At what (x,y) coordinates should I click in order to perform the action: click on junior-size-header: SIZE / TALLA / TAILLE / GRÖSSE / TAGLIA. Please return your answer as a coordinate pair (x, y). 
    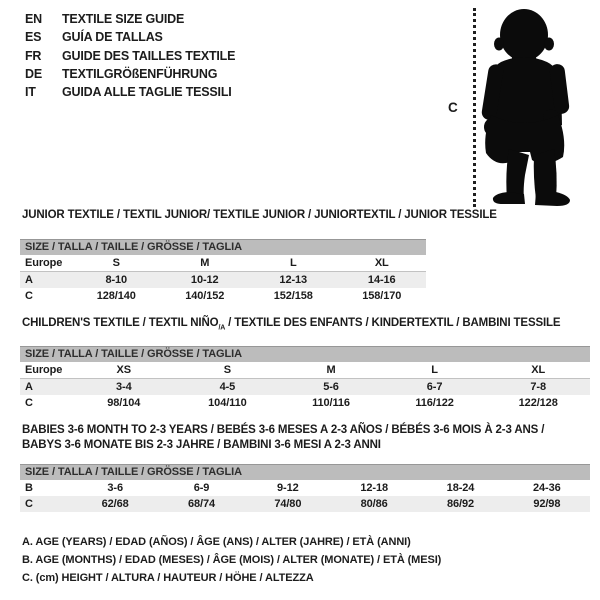
    Looking at the image, I should click on (223, 247).